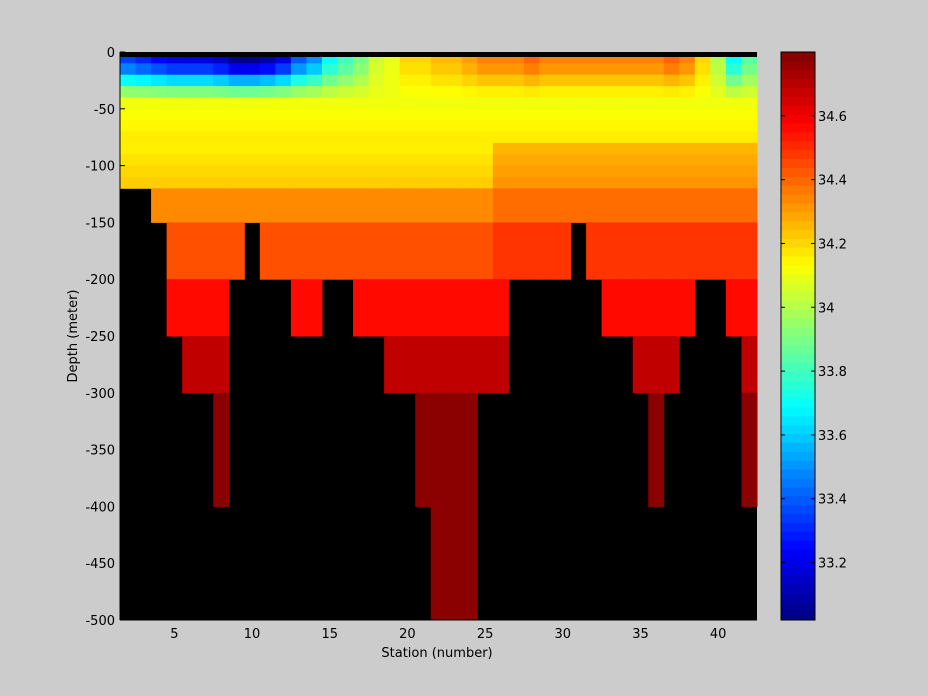  Describe the element at coordinates (798, 336) in the screenshot. I see `colorbar-frame` at that location.